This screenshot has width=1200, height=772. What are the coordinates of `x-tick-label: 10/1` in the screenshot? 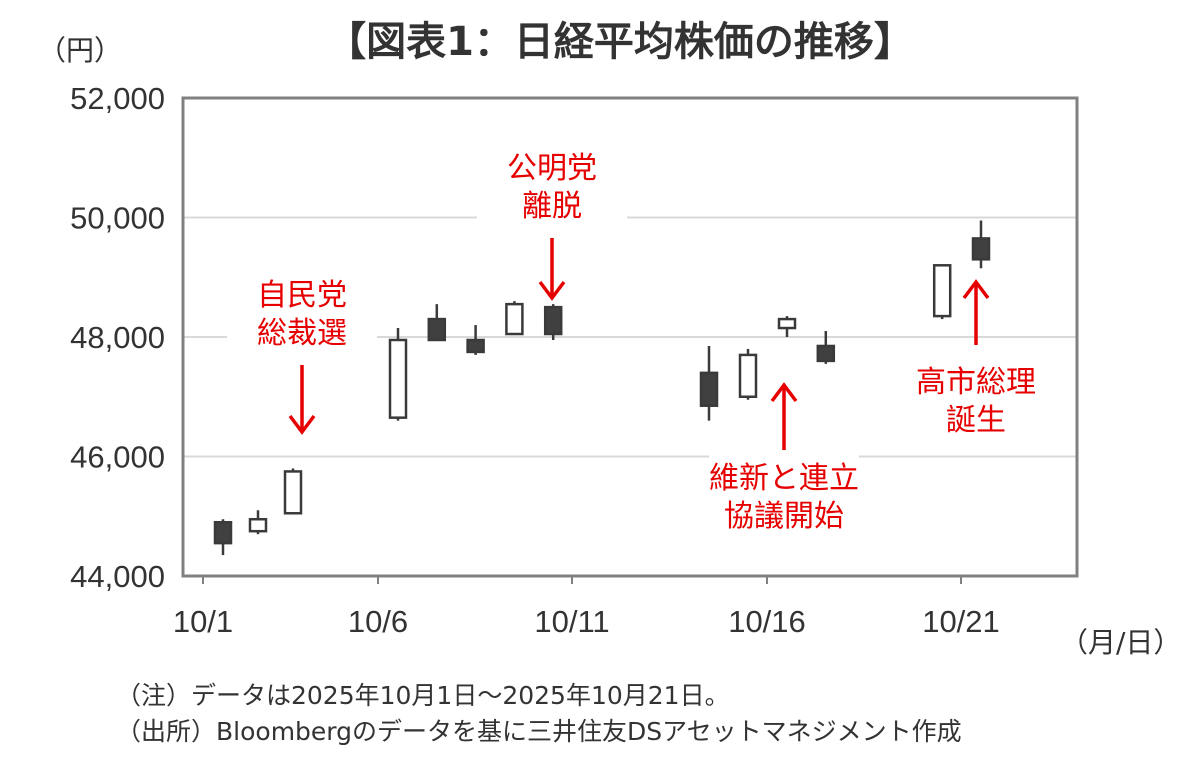 It's located at (203, 621).